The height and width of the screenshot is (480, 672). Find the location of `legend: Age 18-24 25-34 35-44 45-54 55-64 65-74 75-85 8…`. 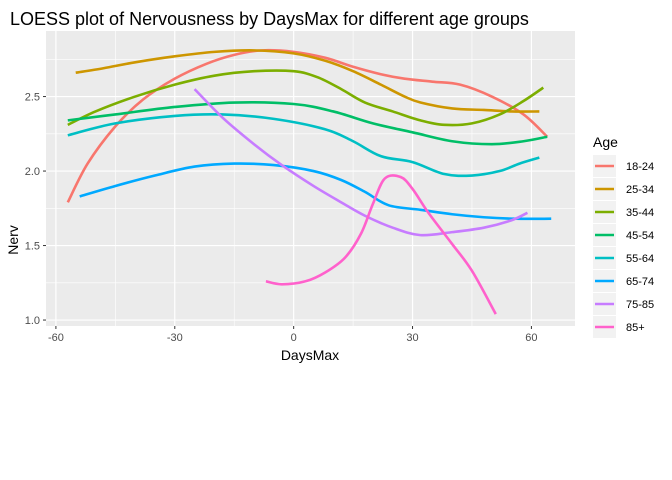

legend: Age 18-24 25-34 35-44 45-54 55-64 65-74 75-85 8… is located at coordinates (623, 236).